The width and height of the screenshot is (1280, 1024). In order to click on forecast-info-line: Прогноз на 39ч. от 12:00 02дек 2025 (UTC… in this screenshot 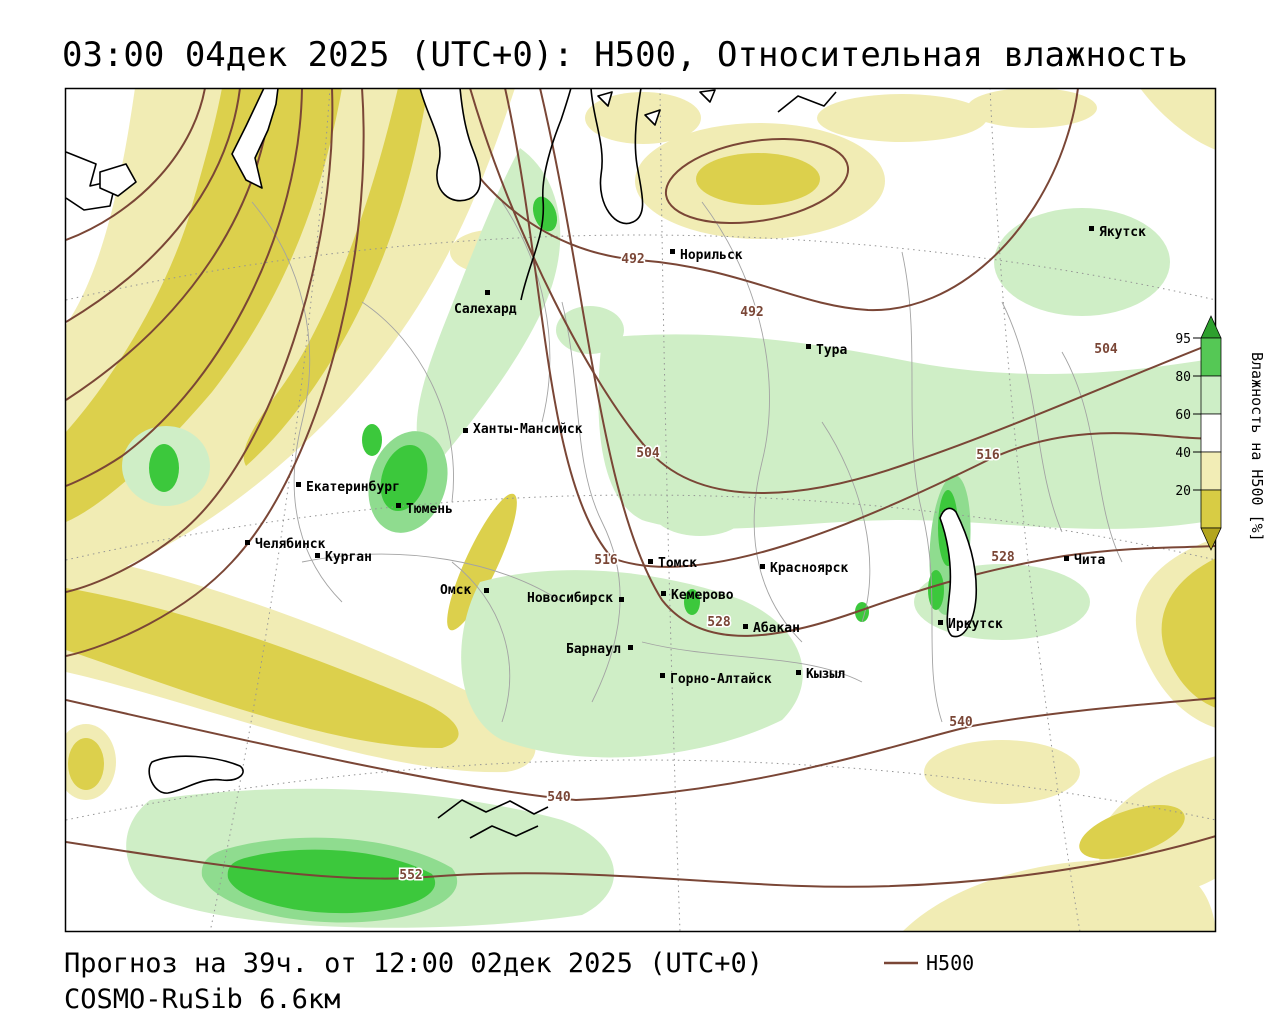, I will do `click(413, 963)`.